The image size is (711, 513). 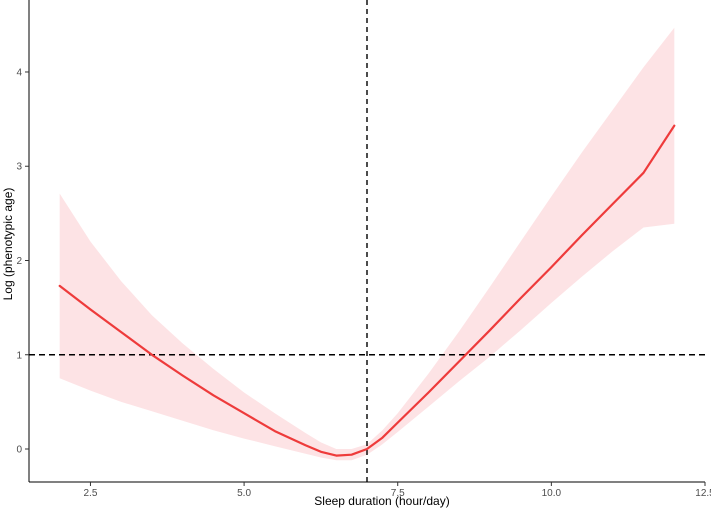 I want to click on y-tick-label: 4, so click(x=19, y=72).